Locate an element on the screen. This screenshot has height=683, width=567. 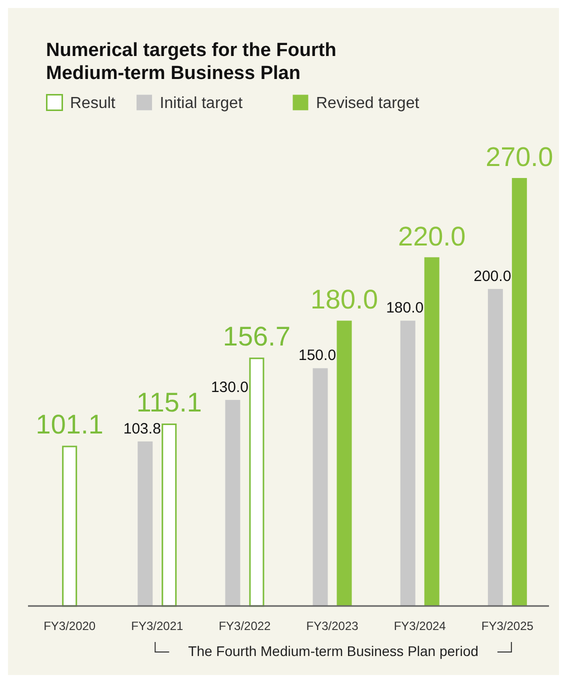
data-label: 220.0 is located at coordinates (432, 236).